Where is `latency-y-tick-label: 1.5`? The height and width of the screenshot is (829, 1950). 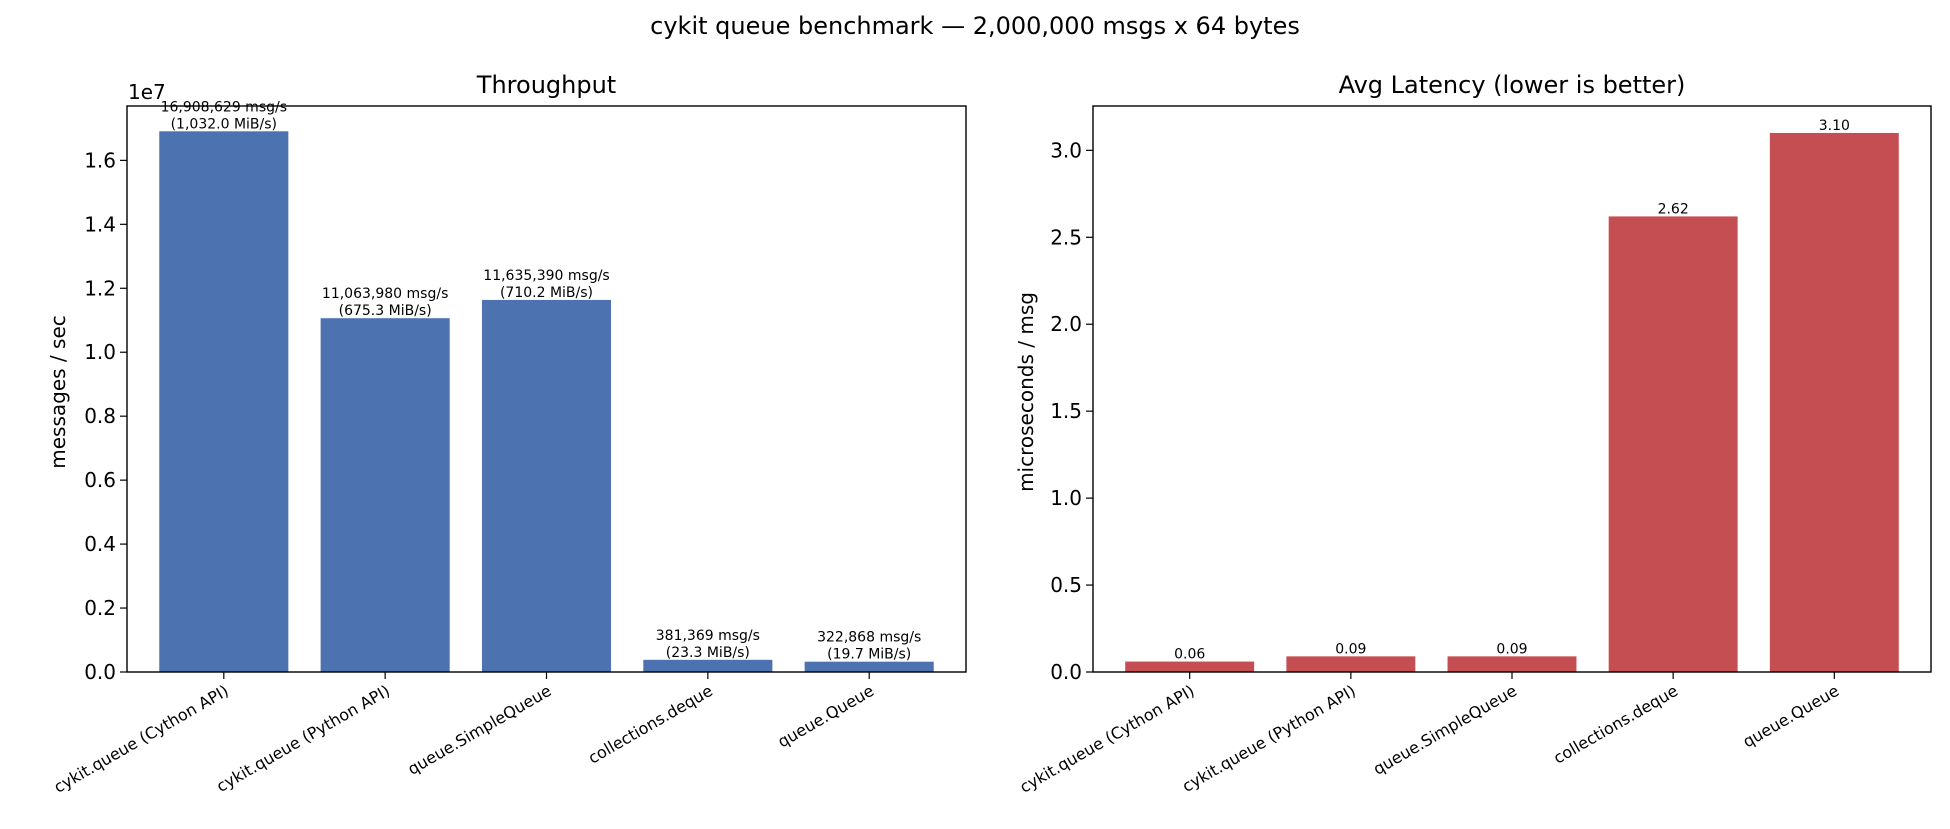
latency-y-tick-label: 1.5 is located at coordinates (1066, 411).